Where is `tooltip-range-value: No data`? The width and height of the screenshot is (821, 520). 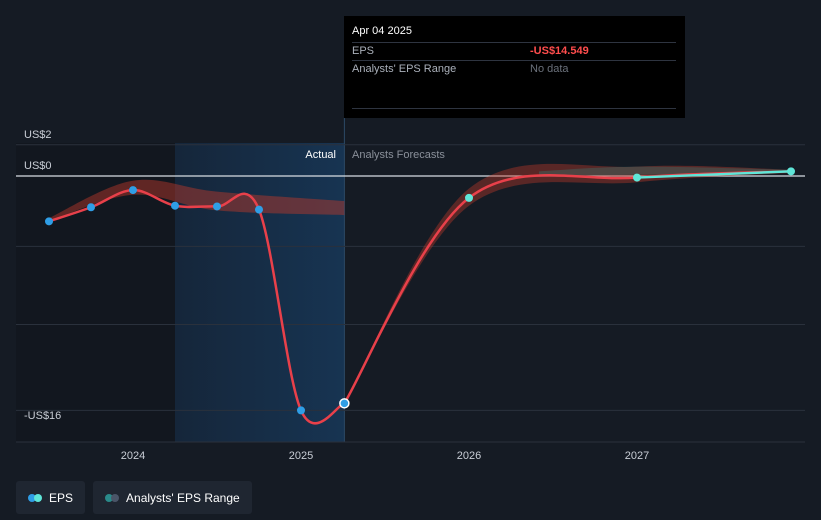 tooltip-range-value: No data is located at coordinates (549, 69).